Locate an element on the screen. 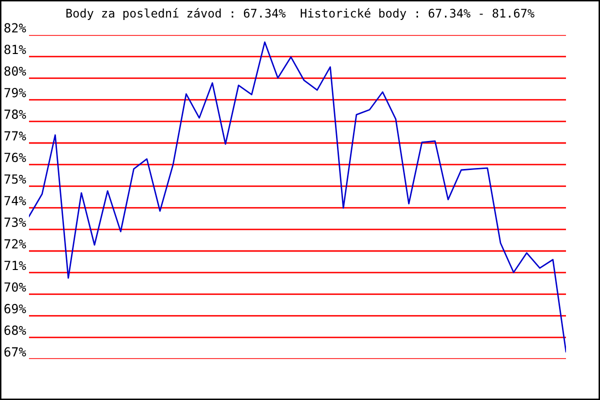  y-tick-label: 74% is located at coordinates (15, 201).